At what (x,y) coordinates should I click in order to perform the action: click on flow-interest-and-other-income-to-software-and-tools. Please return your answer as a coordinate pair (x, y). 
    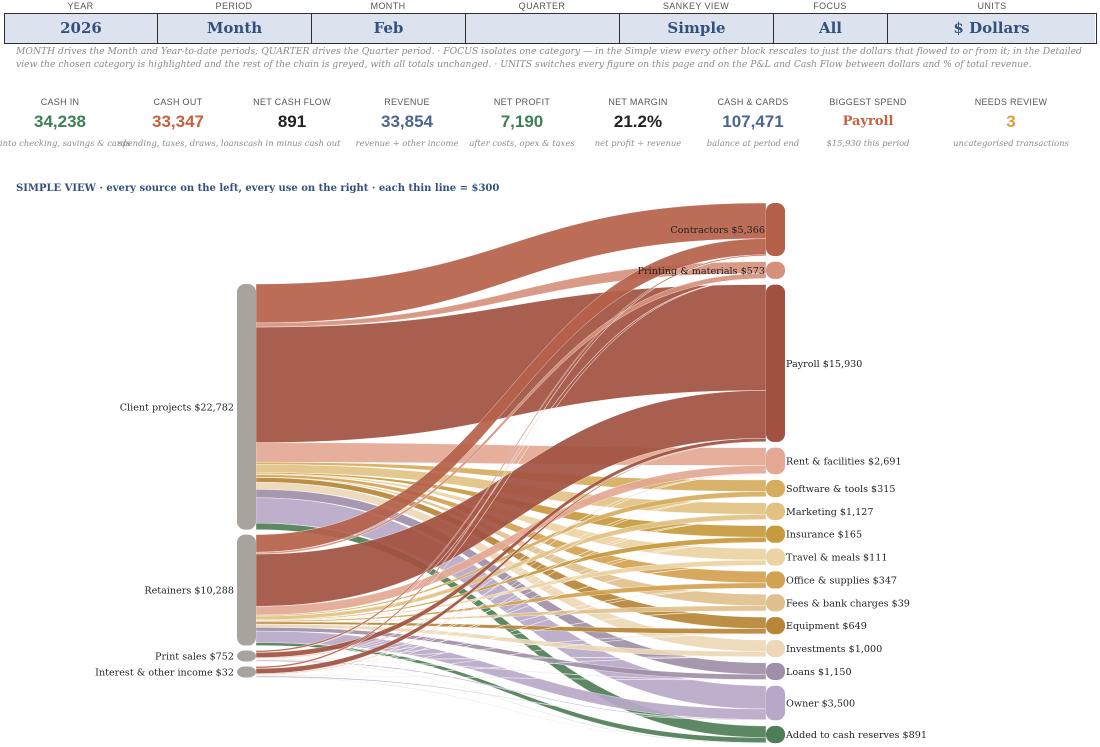
    Looking at the image, I should click on (511, 585).